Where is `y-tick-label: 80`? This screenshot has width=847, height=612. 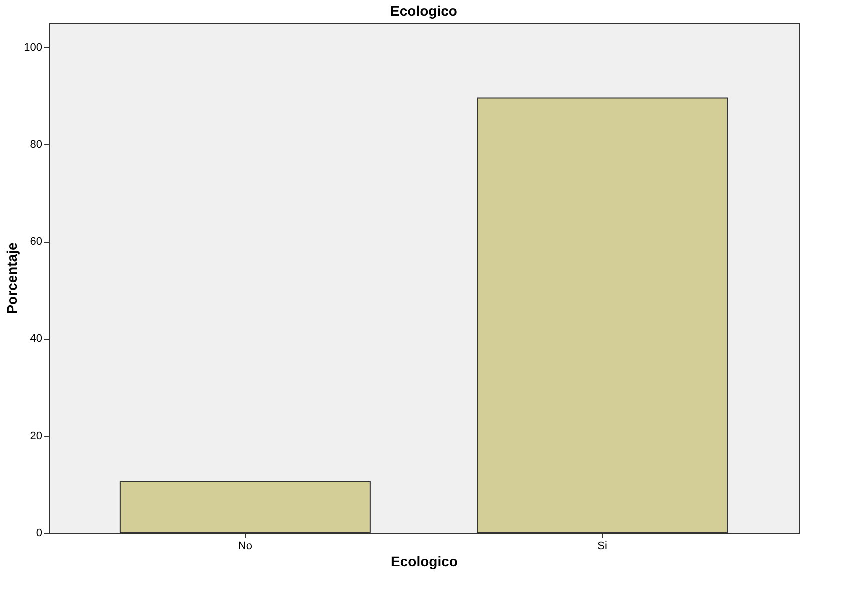 y-tick-label: 80 is located at coordinates (36, 144).